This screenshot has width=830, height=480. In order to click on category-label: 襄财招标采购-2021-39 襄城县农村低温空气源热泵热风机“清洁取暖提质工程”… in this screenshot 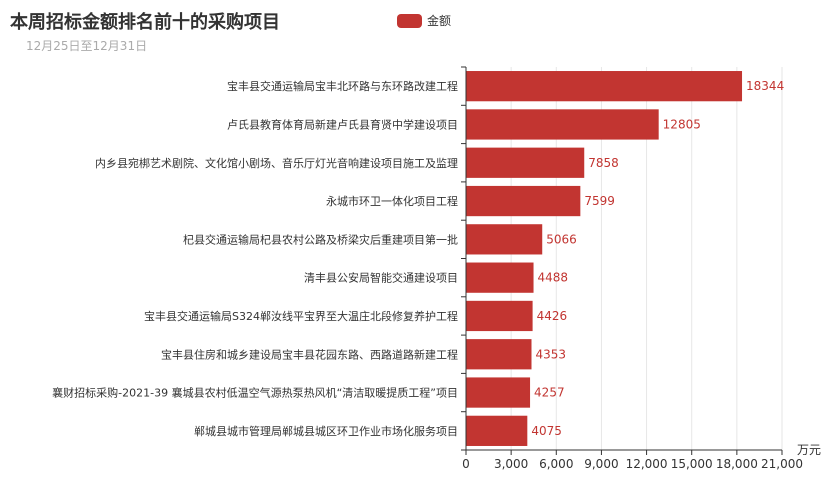, I will do `click(255, 393)`.